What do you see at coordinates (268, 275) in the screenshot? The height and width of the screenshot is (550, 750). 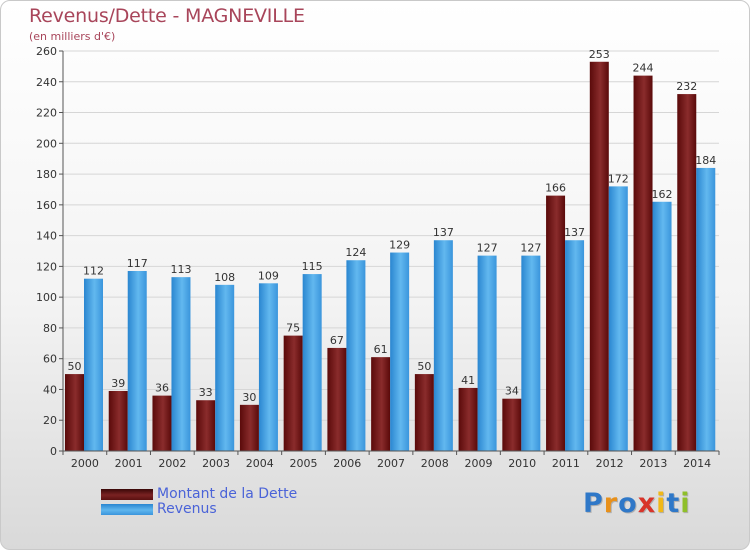 I see `data-label-revenue: 109` at bounding box center [268, 275].